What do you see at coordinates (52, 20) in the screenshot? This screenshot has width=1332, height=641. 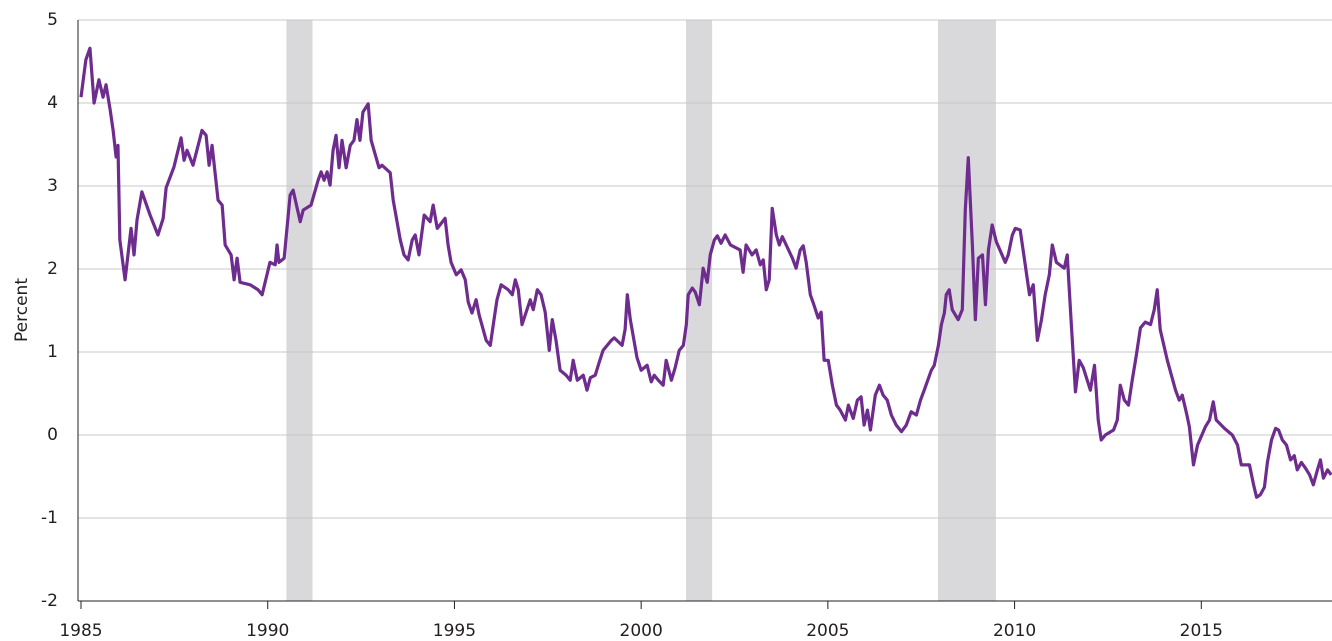 I see `y-tick-label: 5` at bounding box center [52, 20].